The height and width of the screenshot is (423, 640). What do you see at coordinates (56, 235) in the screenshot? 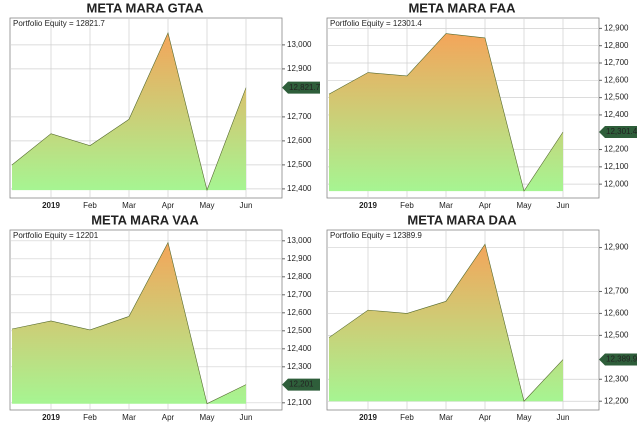
I see `legend: Portfolio Equity = 12201` at bounding box center [56, 235].